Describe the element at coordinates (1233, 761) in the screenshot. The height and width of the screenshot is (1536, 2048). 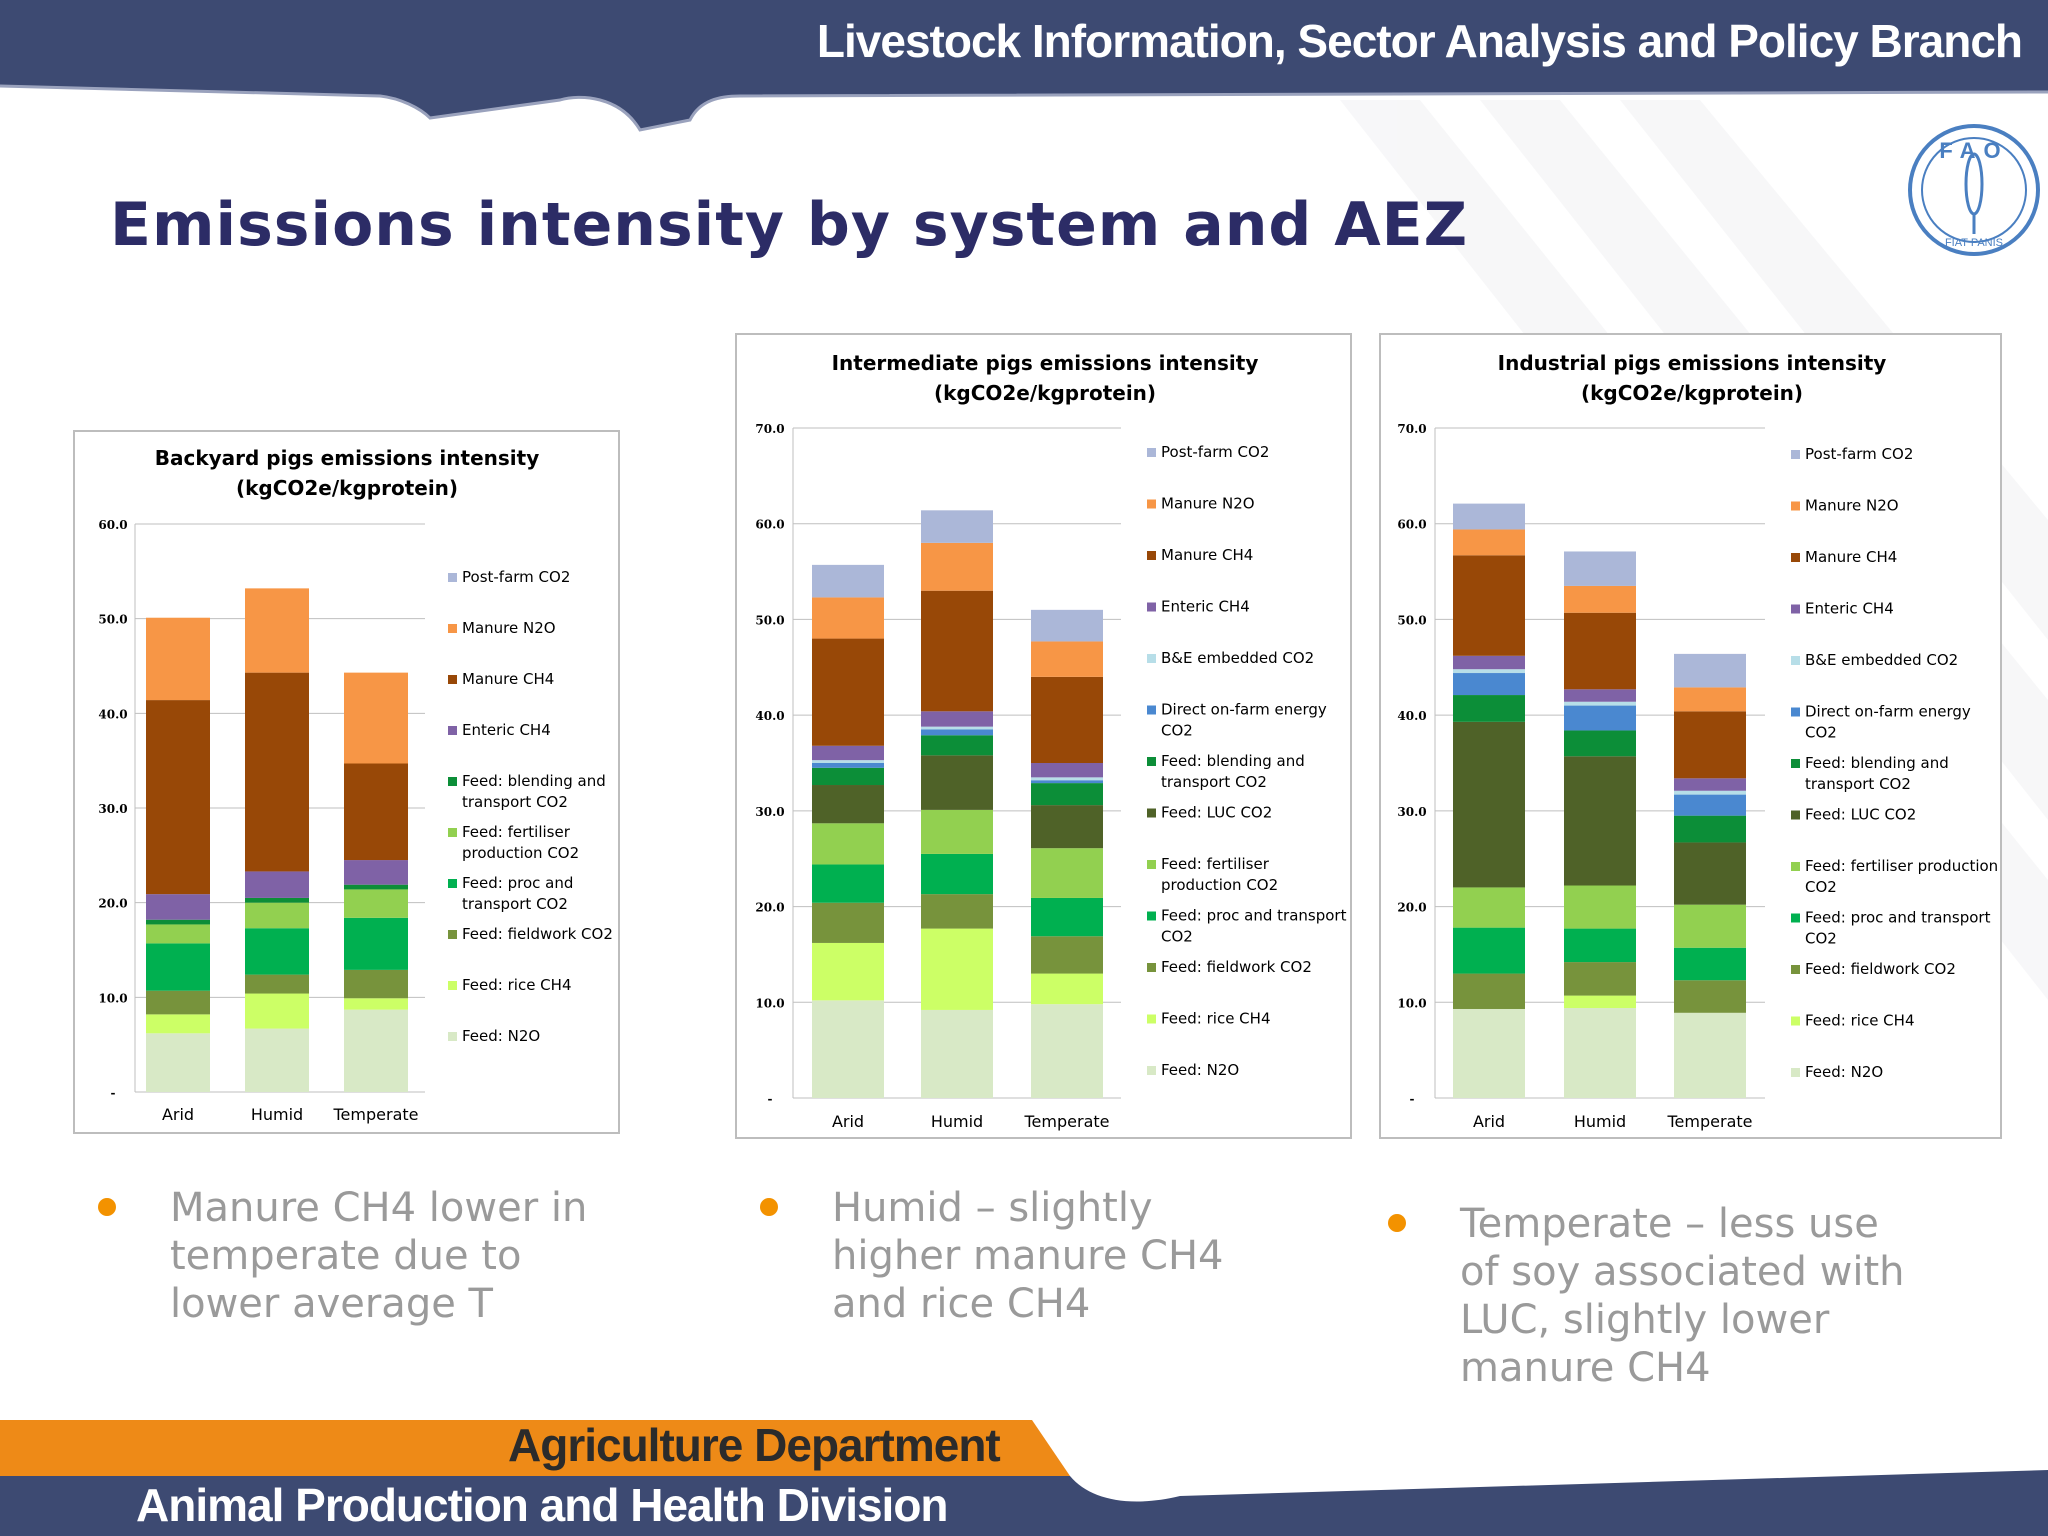
I see `legend-label: Feed: blending and` at that location.